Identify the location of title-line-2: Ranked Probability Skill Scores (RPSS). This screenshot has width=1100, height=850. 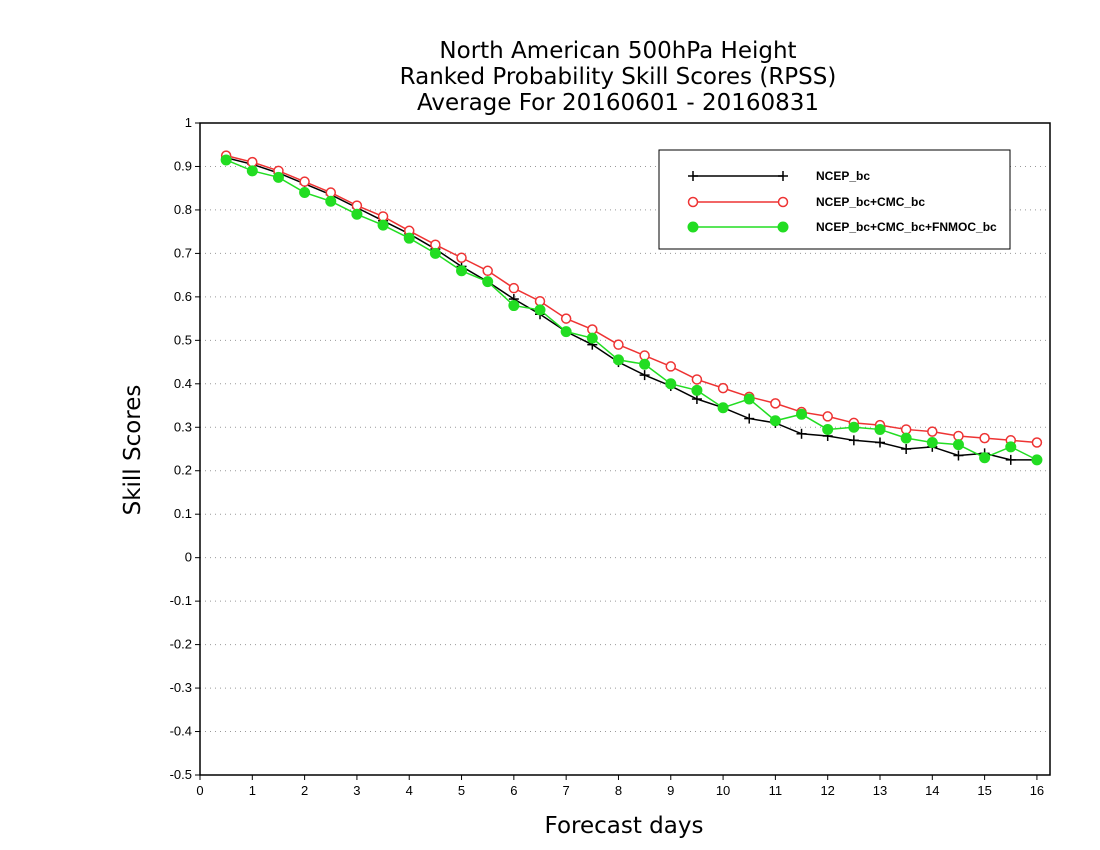
(618, 77).